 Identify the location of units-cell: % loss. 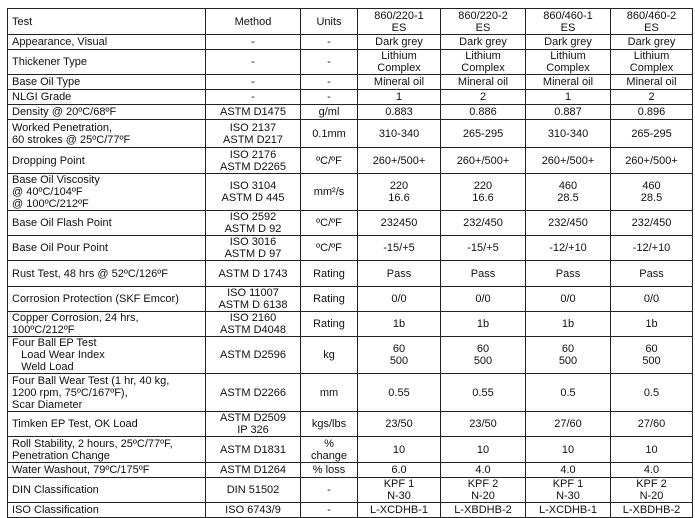
(329, 470).